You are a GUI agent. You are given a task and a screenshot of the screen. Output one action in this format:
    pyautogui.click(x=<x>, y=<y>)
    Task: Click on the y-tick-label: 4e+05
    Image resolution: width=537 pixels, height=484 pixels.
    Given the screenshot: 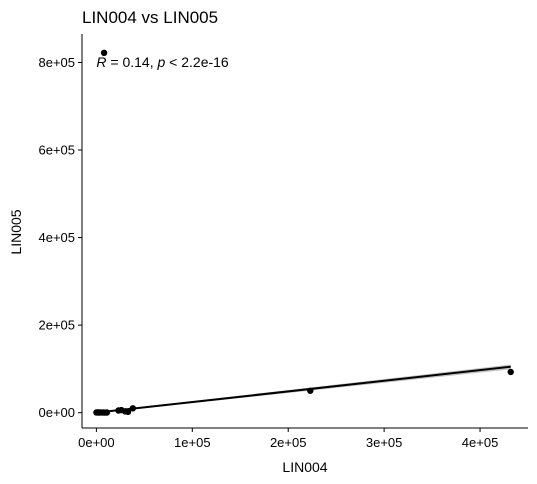 What is the action you would take?
    pyautogui.click(x=56, y=237)
    